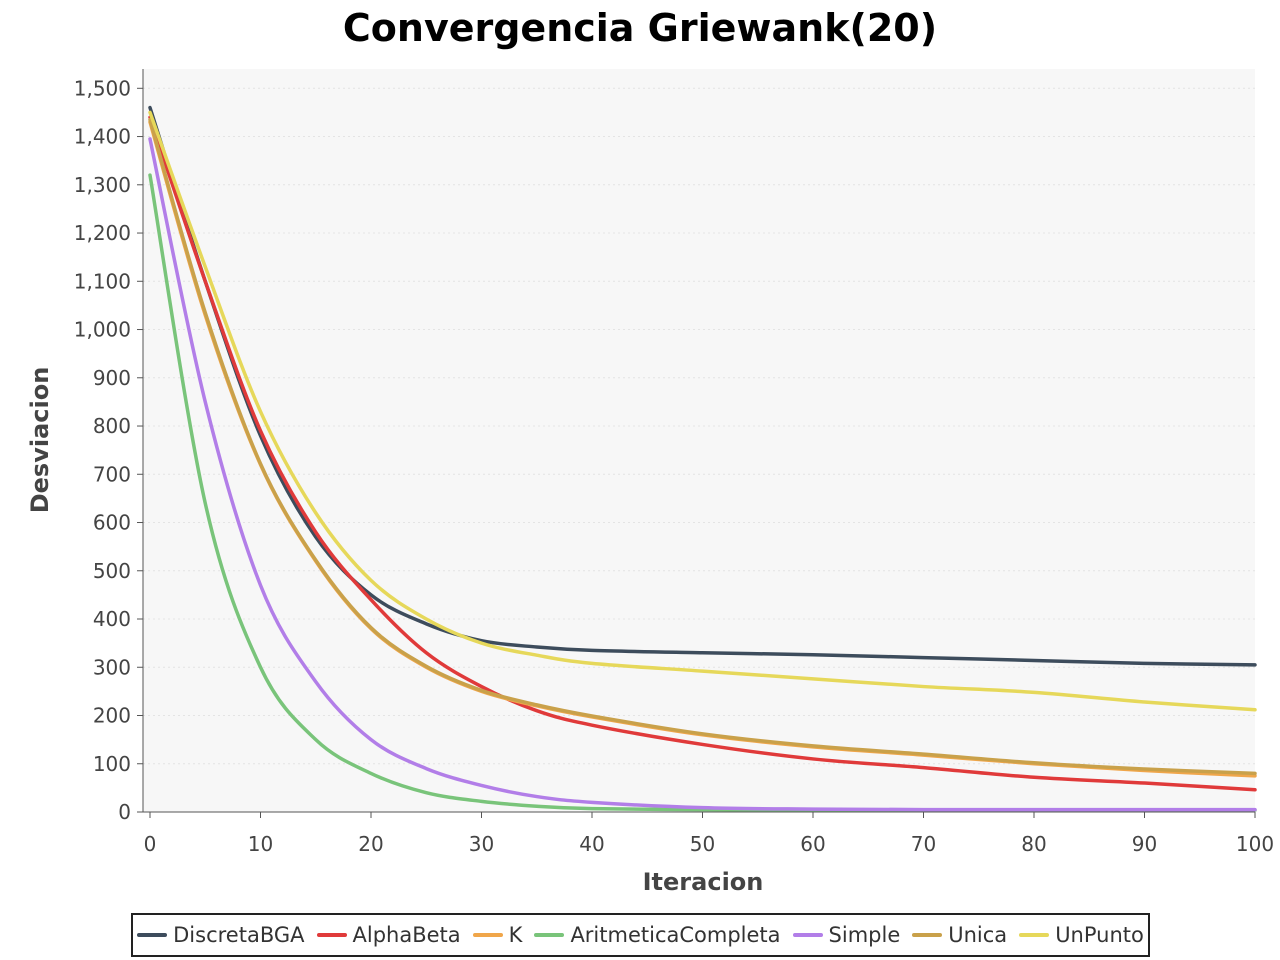 The image size is (1280, 960). I want to click on y-tick-label: 1,100, so click(102, 281).